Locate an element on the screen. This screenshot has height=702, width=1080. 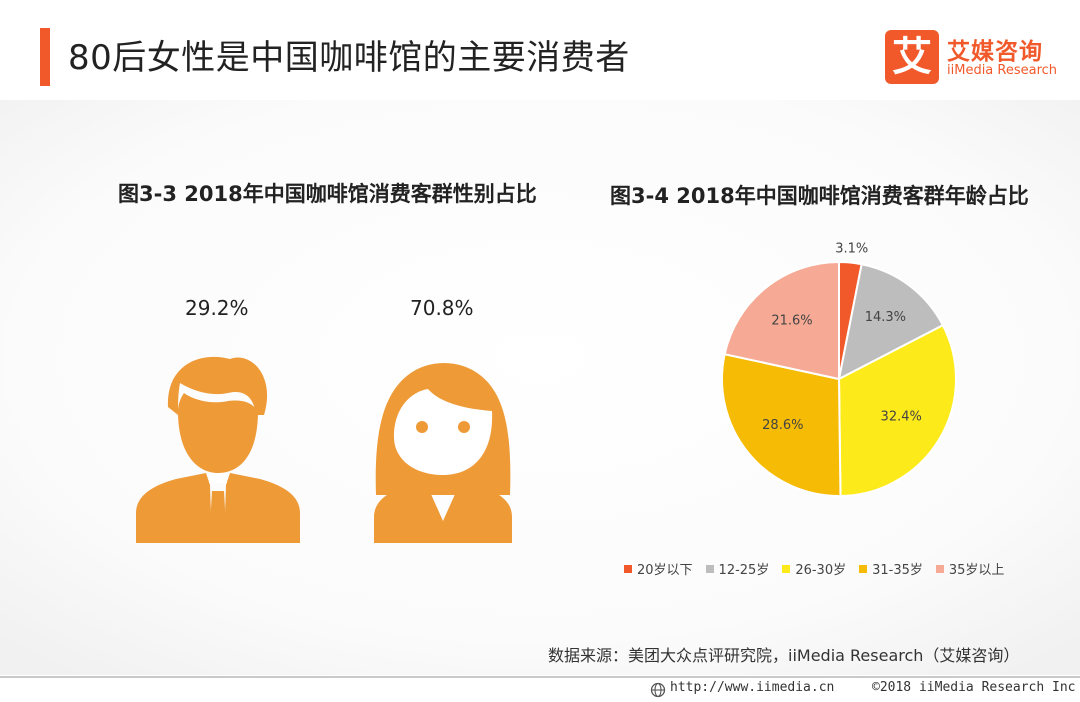
legend-item-1: 20岁以下 is located at coordinates (658, 568).